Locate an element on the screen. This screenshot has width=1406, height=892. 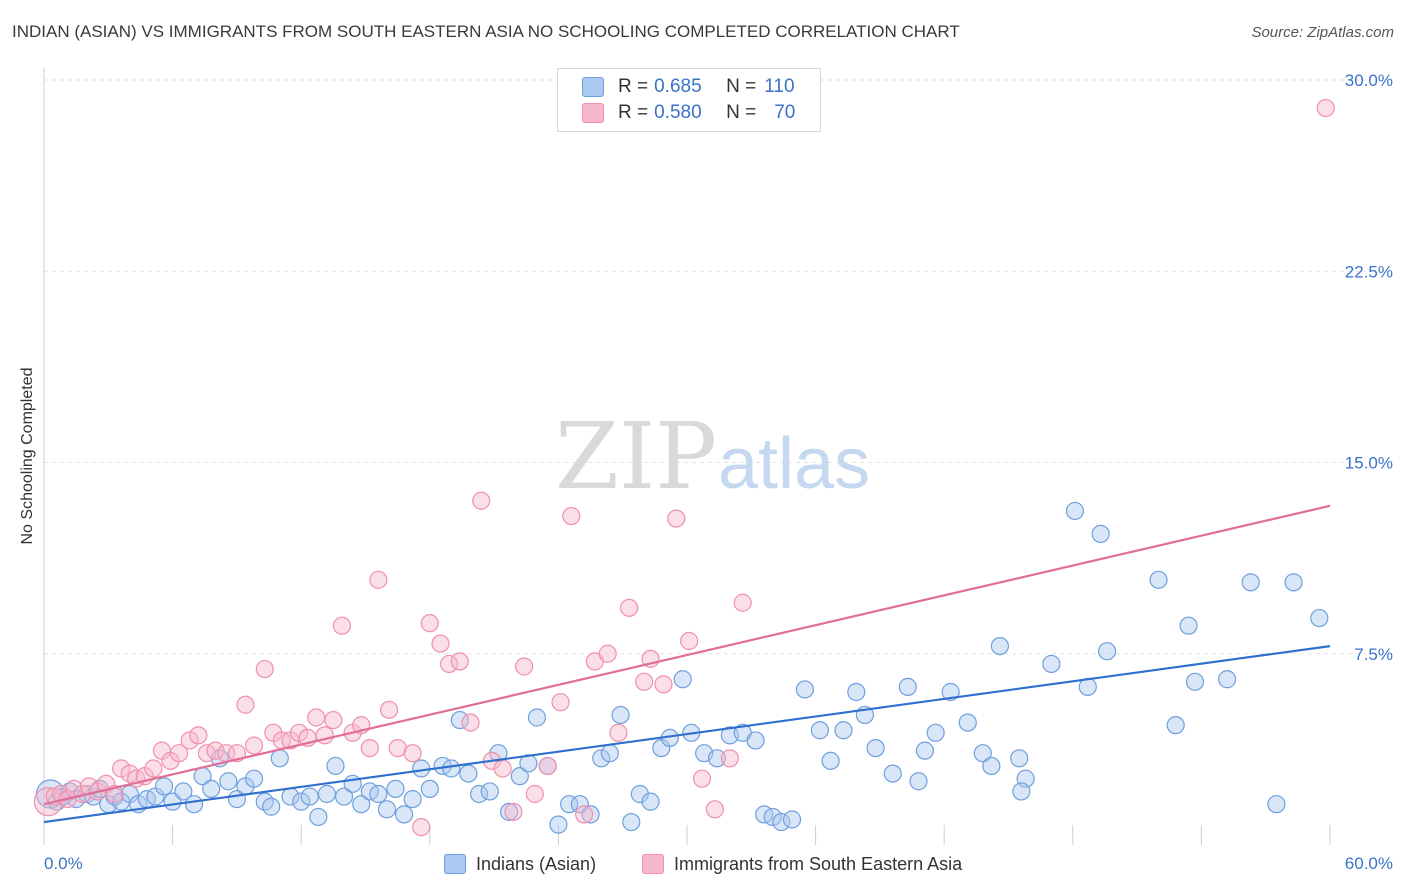
n-value: 110 is located at coordinates (779, 86).